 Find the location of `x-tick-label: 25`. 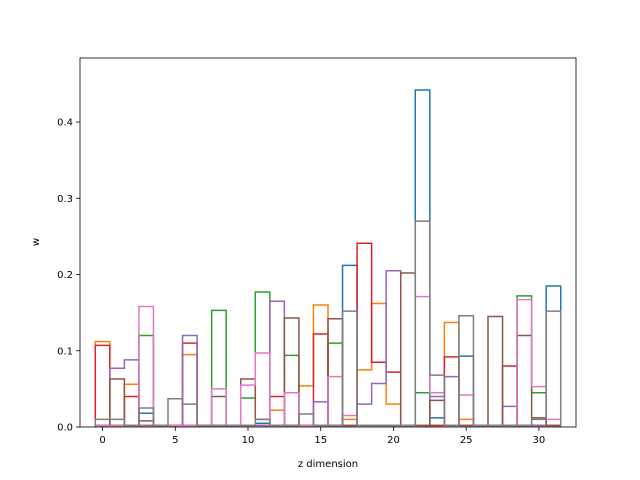

x-tick-label: 25 is located at coordinates (466, 440).